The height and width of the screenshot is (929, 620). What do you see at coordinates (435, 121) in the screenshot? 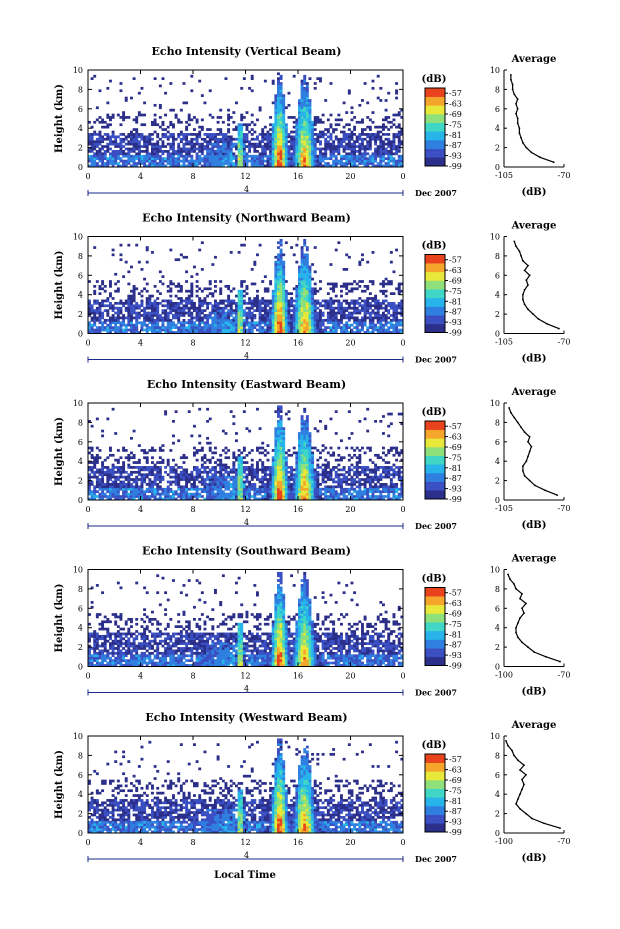
I see `colorbar-segment` at bounding box center [435, 121].